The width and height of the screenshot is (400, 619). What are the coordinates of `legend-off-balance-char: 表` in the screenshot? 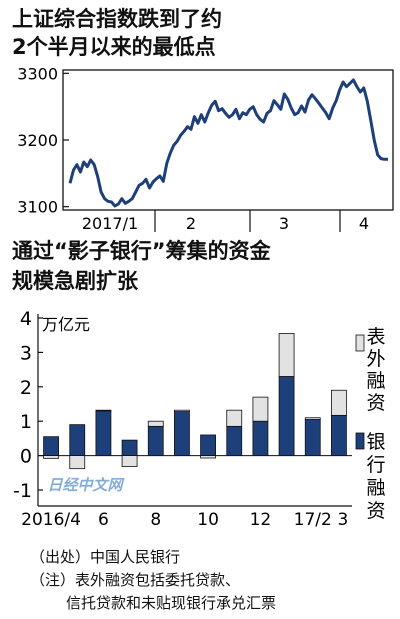 It's located at (375, 337).